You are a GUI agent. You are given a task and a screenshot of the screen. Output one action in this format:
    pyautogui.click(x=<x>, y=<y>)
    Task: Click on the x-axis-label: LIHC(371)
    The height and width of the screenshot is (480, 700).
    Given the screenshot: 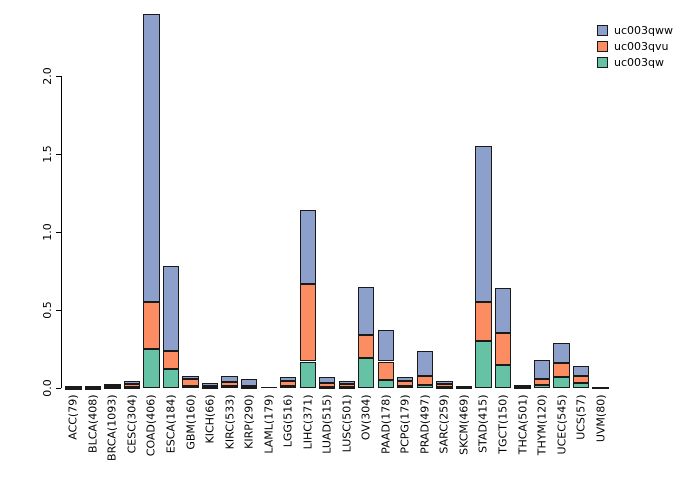 What is the action you would take?
    pyautogui.click(x=308, y=421)
    